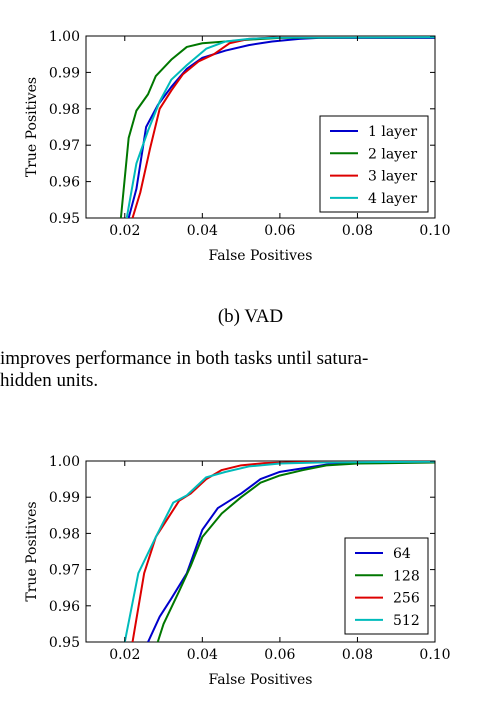  I want to click on legend-label-1: 64, so click(402, 554).